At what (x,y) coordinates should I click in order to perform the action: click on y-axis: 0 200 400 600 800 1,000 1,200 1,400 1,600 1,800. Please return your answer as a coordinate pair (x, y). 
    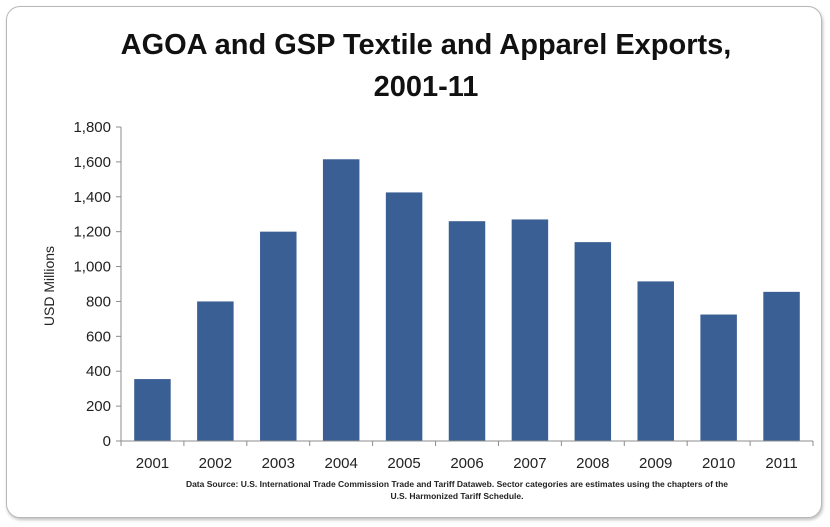
    Looking at the image, I should click on (97, 284).